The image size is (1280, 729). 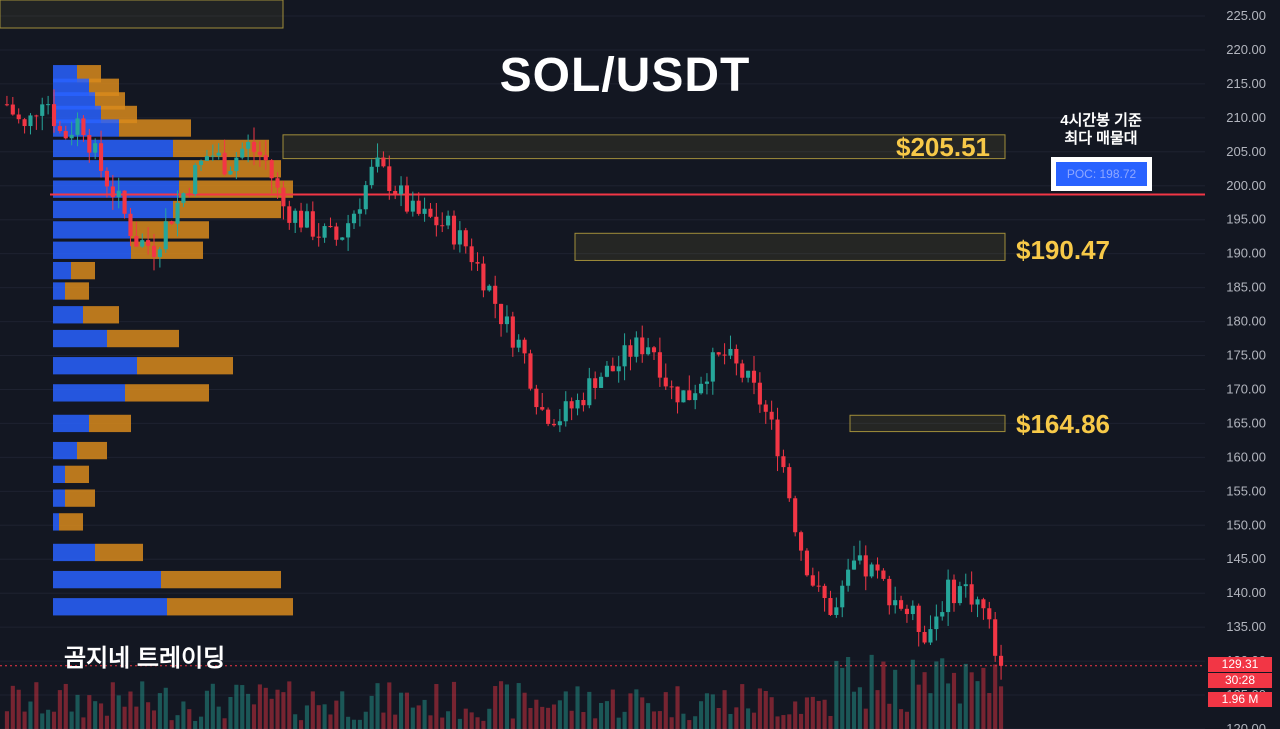 What do you see at coordinates (1246, 15) in the screenshot?
I see `y-tick-label: 225.00` at bounding box center [1246, 15].